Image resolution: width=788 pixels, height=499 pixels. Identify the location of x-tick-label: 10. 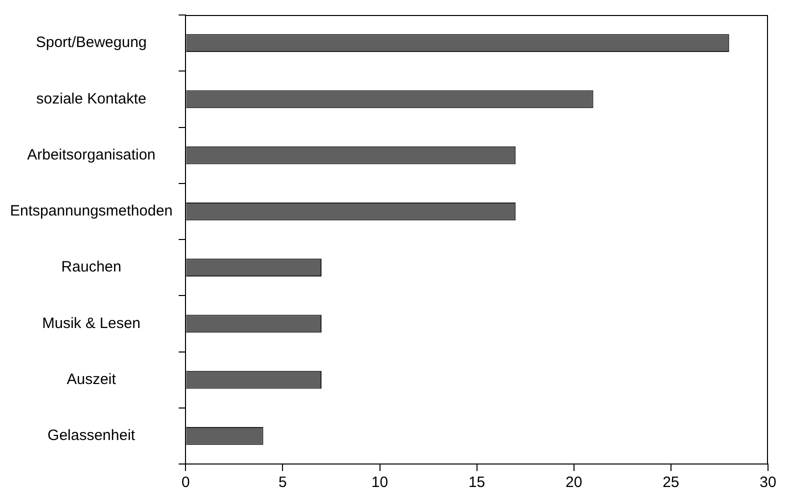
(379, 483).